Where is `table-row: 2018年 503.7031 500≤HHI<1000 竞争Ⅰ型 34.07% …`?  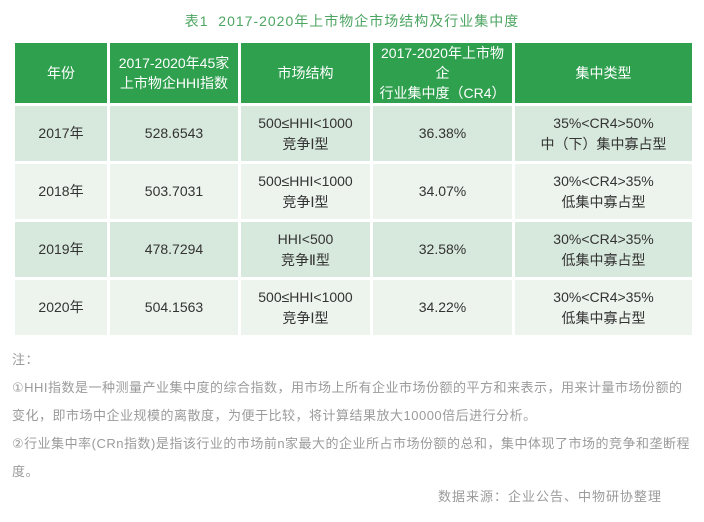 table-row: 2018年 503.7031 500≤HHI<1000 竞争Ⅰ型 34.07% … is located at coordinates (353, 191).